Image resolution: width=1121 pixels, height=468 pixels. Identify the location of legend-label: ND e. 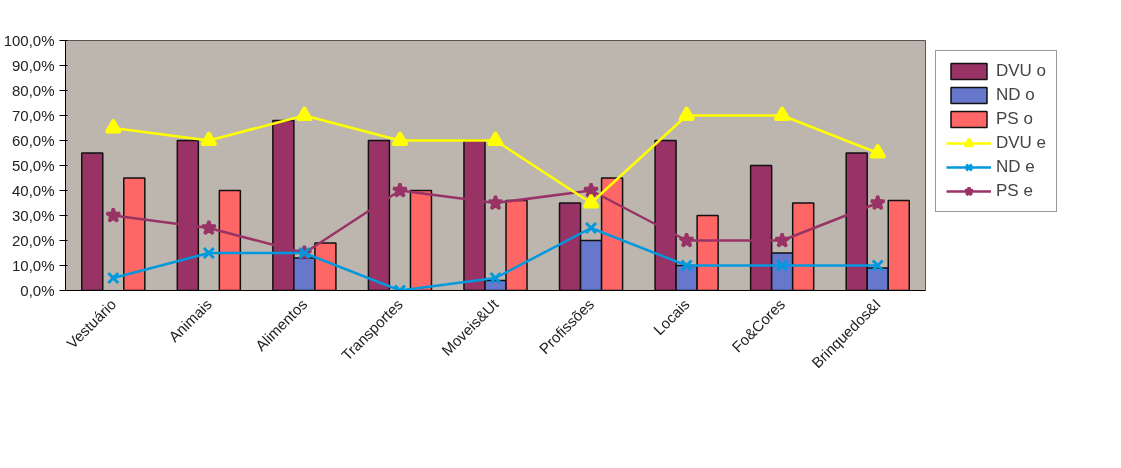
(1015, 167).